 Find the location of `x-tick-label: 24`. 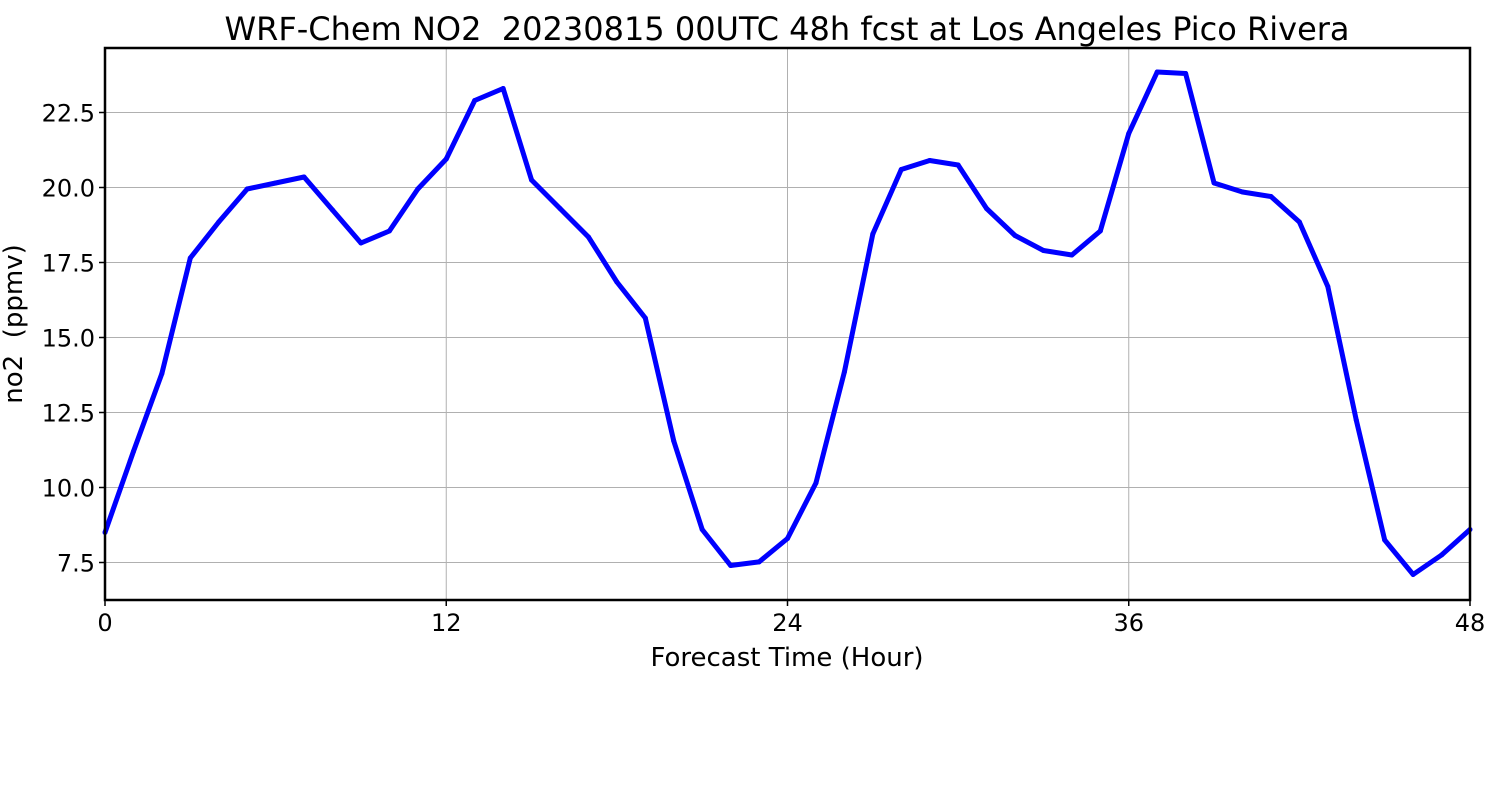

x-tick-label: 24 is located at coordinates (787, 623).